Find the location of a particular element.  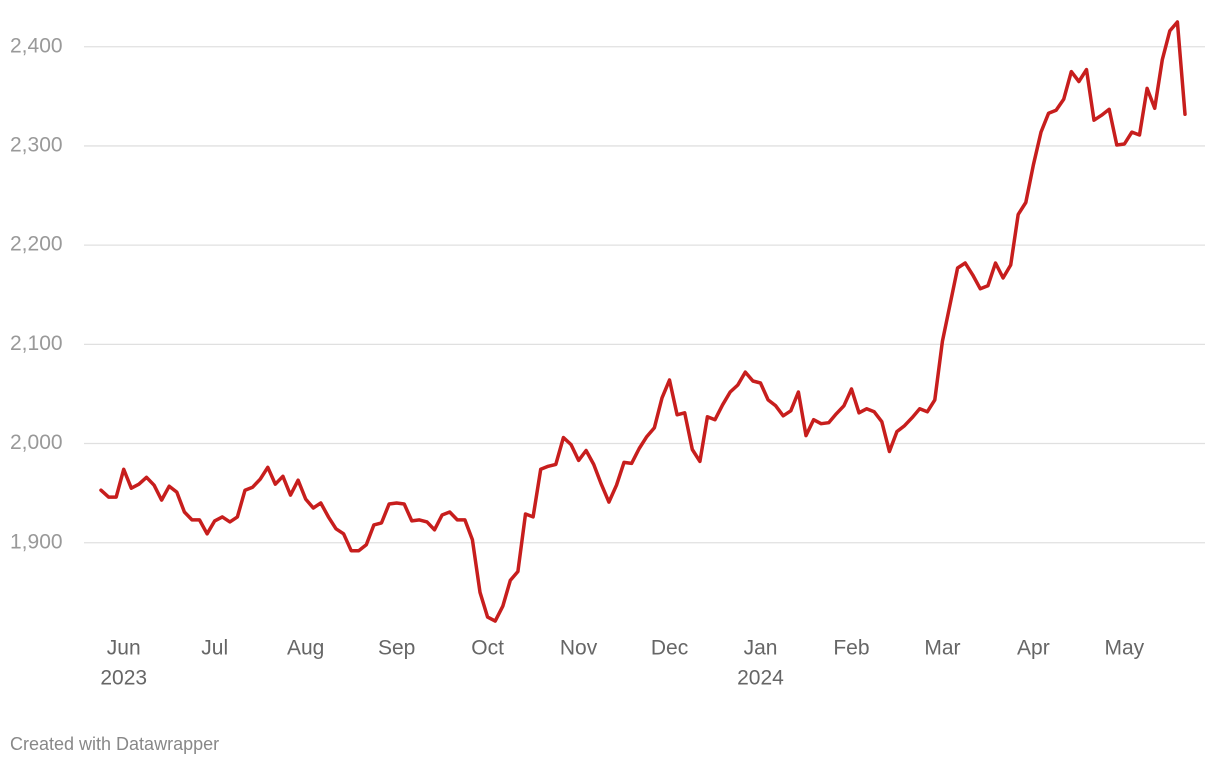

x-tick-label: Oct is located at coordinates (487, 648).